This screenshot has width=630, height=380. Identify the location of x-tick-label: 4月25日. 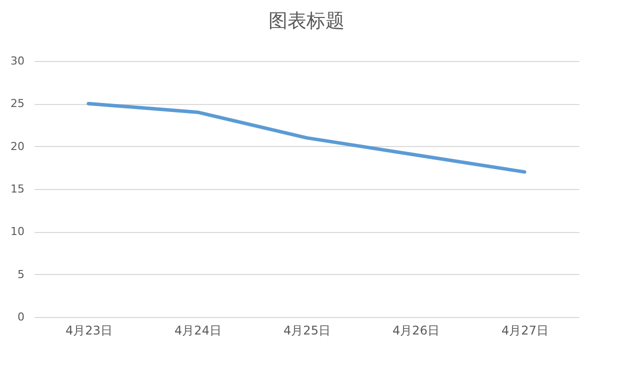
(307, 331).